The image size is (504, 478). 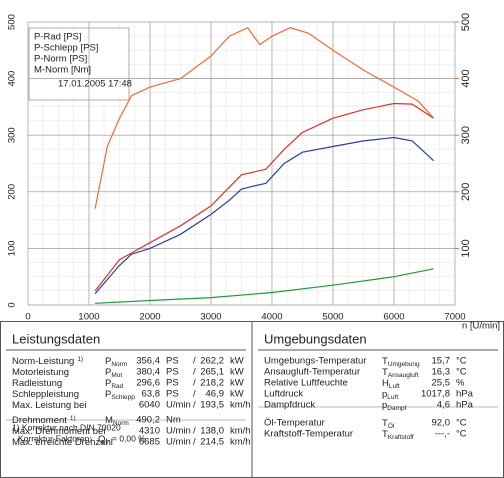 What do you see at coordinates (95, 84) in the screenshot?
I see `timestamp: 17.01.2005 17:48` at bounding box center [95, 84].